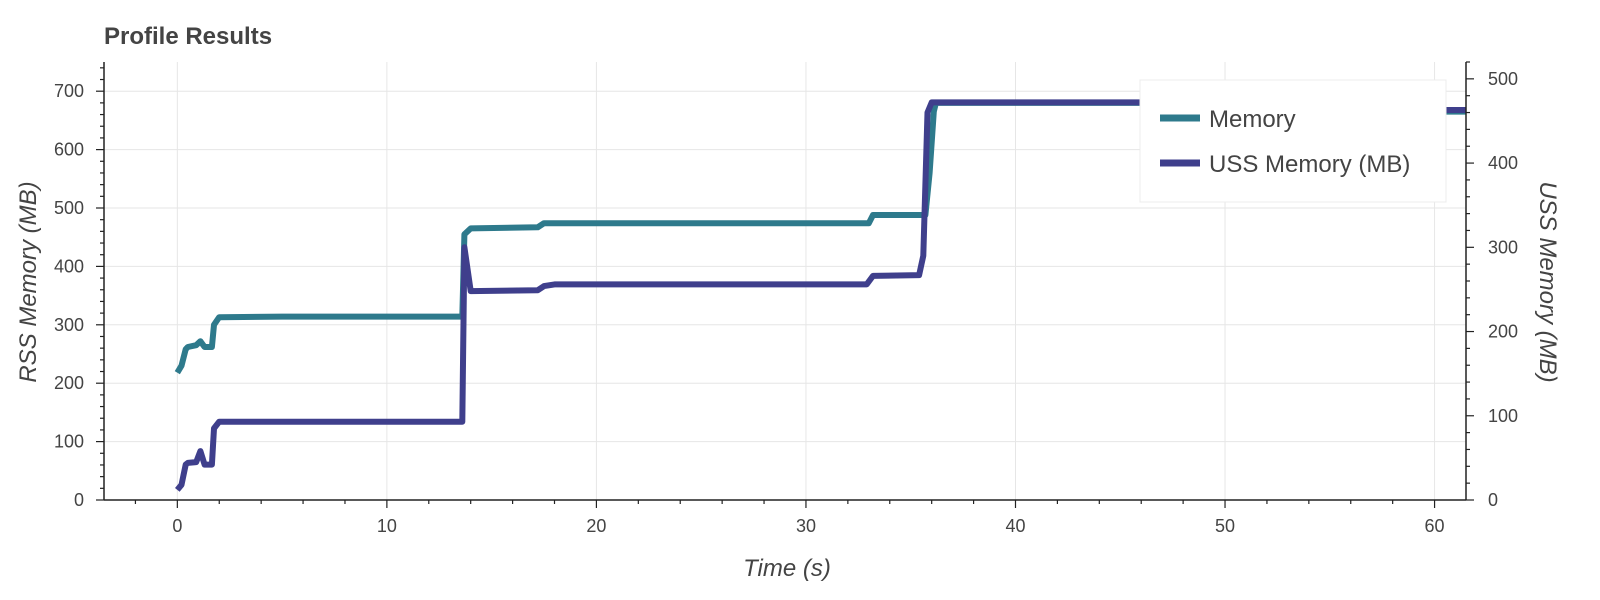  Describe the element at coordinates (1225, 526) in the screenshot. I see `x-tick-label: 50` at that location.